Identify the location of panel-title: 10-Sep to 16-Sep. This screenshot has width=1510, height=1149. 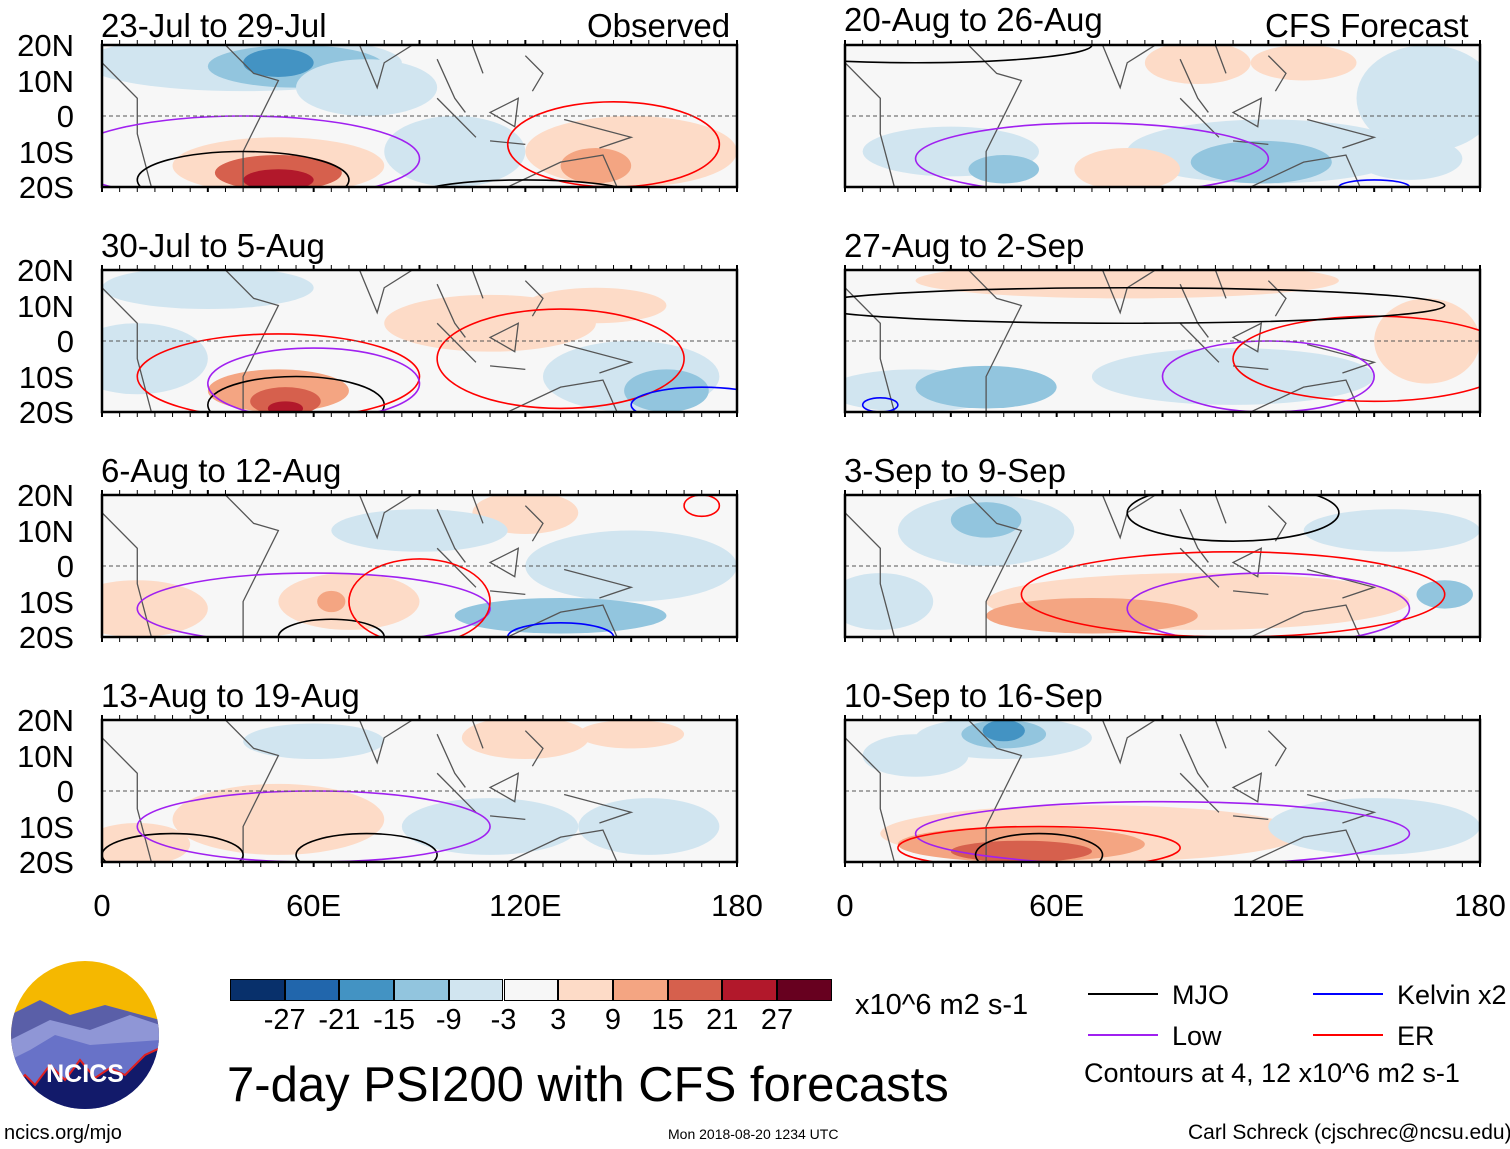
(973, 695).